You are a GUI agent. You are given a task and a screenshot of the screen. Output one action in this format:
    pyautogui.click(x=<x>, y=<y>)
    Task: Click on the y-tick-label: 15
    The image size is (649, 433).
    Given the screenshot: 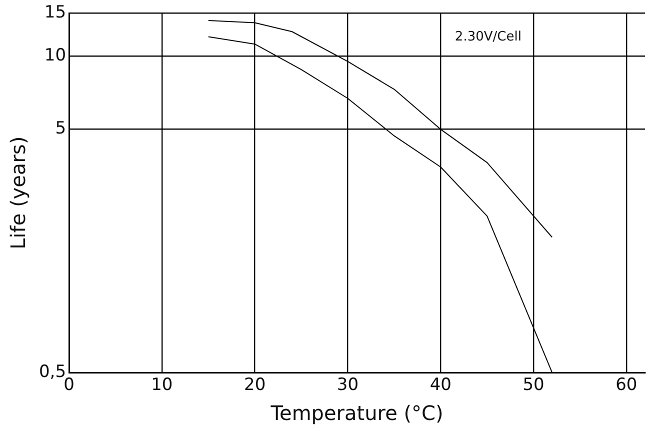 What is the action you would take?
    pyautogui.click(x=55, y=12)
    